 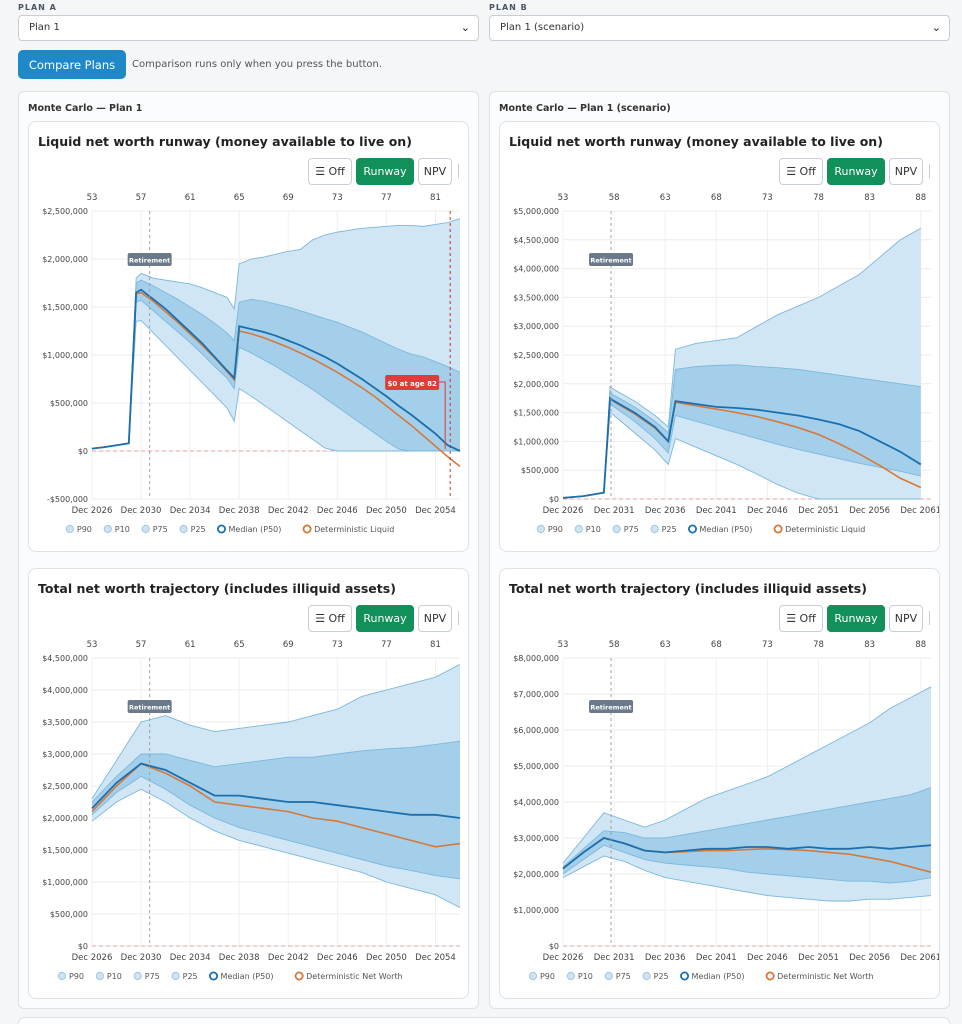 What do you see at coordinates (190, 511) in the screenshot?
I see `x-tick-label: Dec 2034` at bounding box center [190, 511].